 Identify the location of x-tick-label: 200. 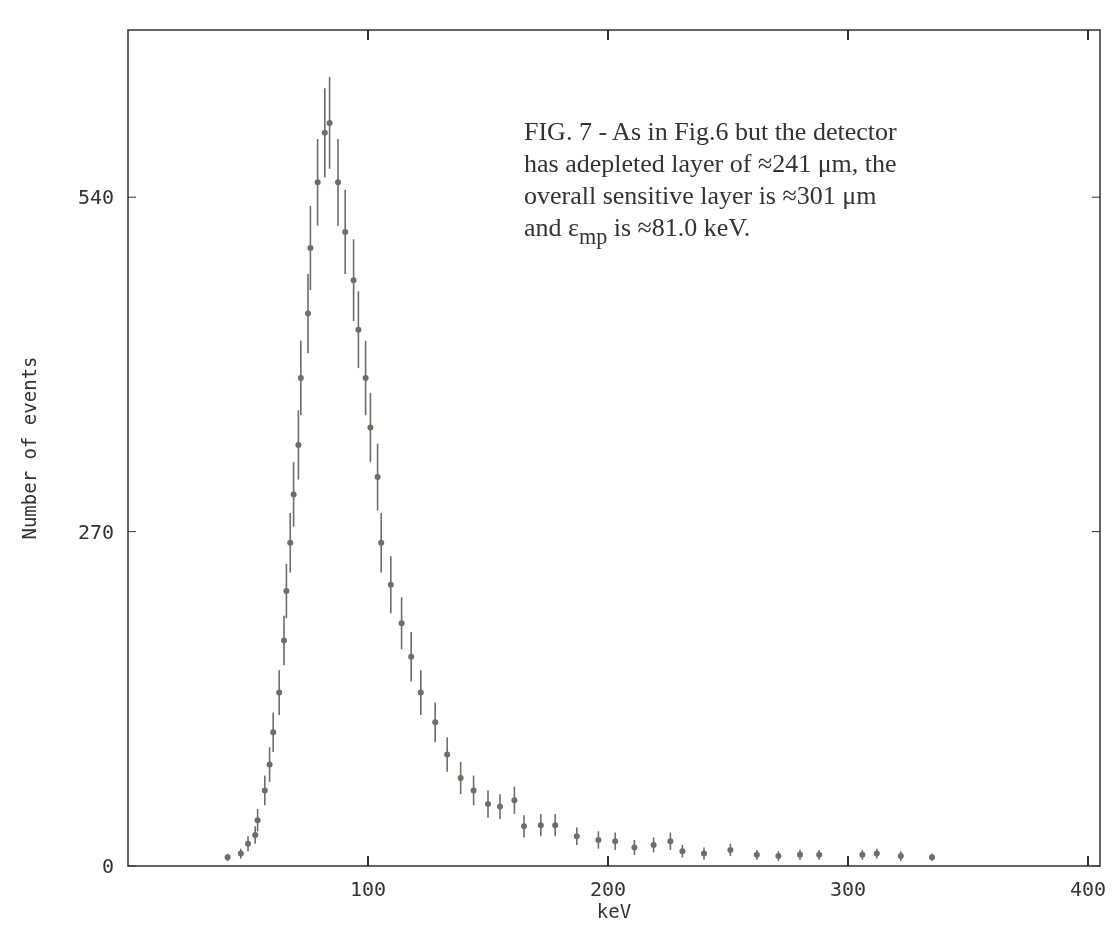
(608, 889).